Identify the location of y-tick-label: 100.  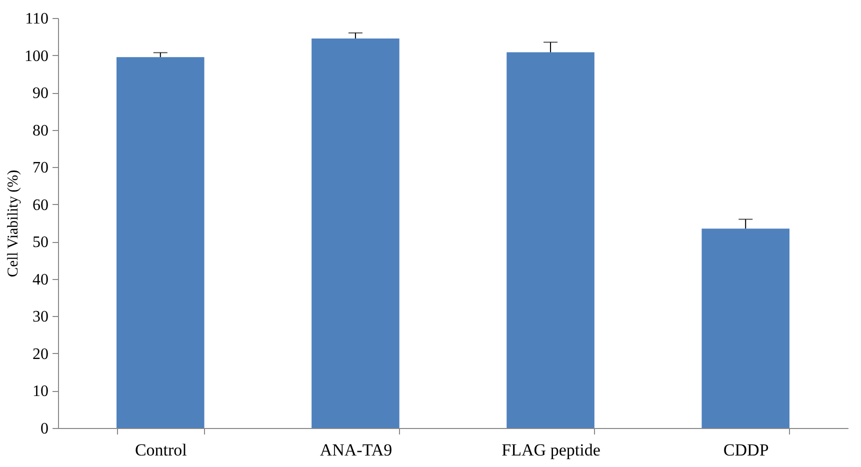
(36, 56).